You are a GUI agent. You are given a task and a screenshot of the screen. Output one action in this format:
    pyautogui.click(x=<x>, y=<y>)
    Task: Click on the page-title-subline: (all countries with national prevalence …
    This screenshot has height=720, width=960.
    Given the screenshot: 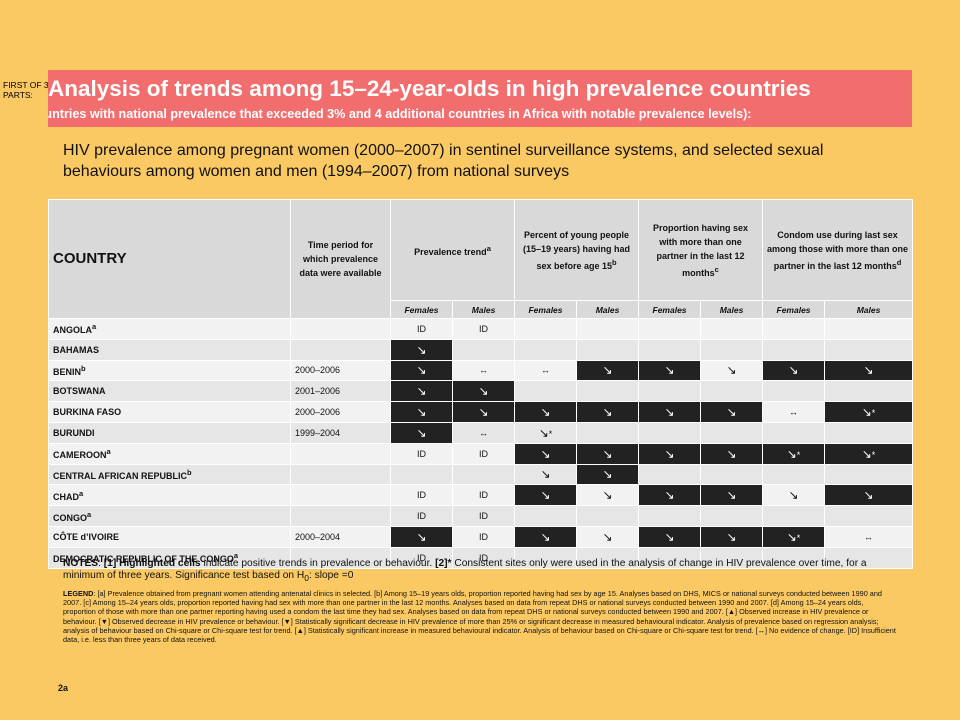 What is the action you would take?
    pyautogui.click(x=400, y=114)
    